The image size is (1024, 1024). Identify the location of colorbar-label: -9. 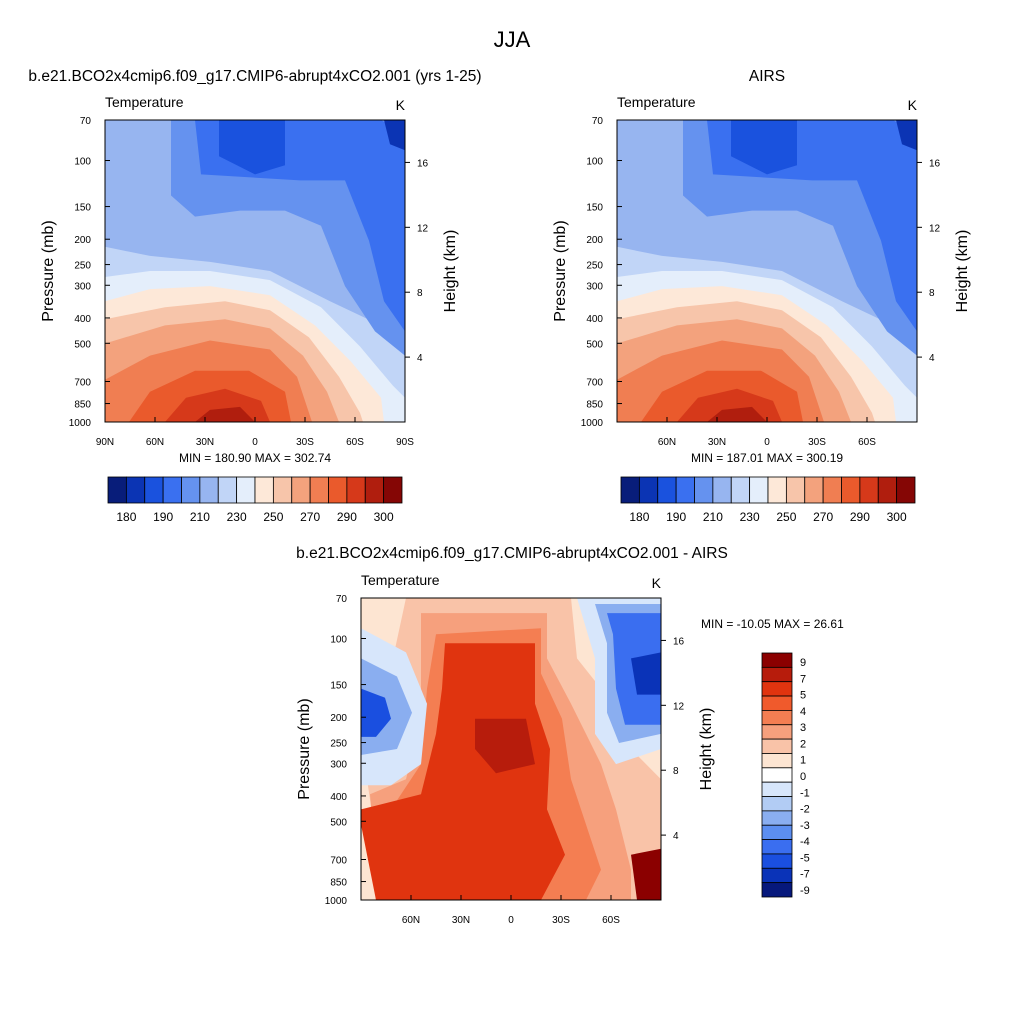
(805, 891).